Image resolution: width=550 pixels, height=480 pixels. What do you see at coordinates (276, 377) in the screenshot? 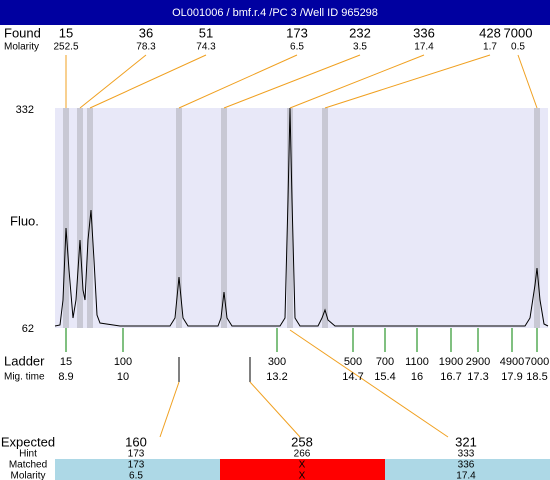
I see `mig-time: 13.2` at bounding box center [276, 377].